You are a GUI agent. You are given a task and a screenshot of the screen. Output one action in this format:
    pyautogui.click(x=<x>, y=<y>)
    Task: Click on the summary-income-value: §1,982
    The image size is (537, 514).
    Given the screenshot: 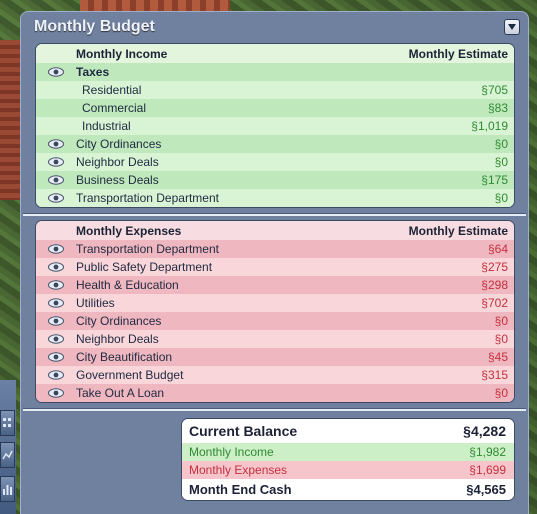 What is the action you would take?
    pyautogui.click(x=487, y=452)
    